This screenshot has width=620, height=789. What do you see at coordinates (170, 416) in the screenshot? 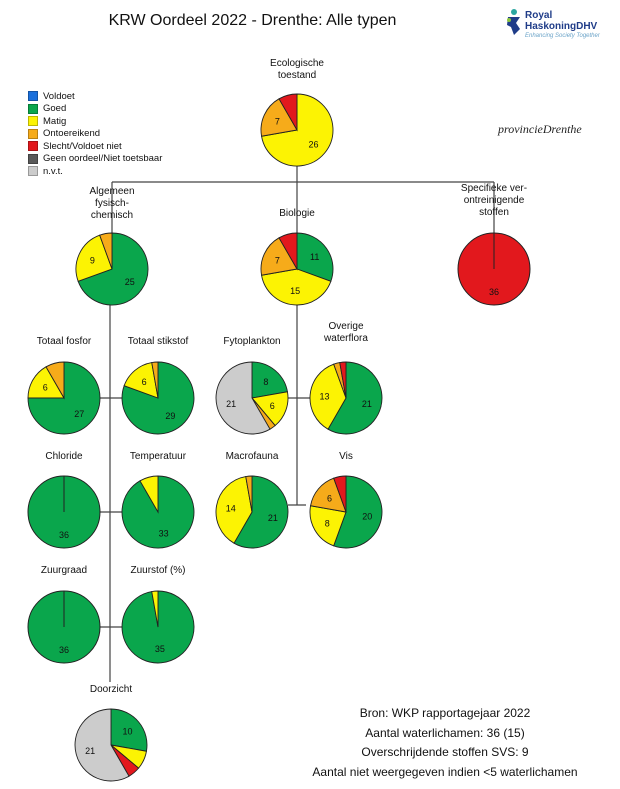
I see `pie-value-label: 29` at bounding box center [170, 416].